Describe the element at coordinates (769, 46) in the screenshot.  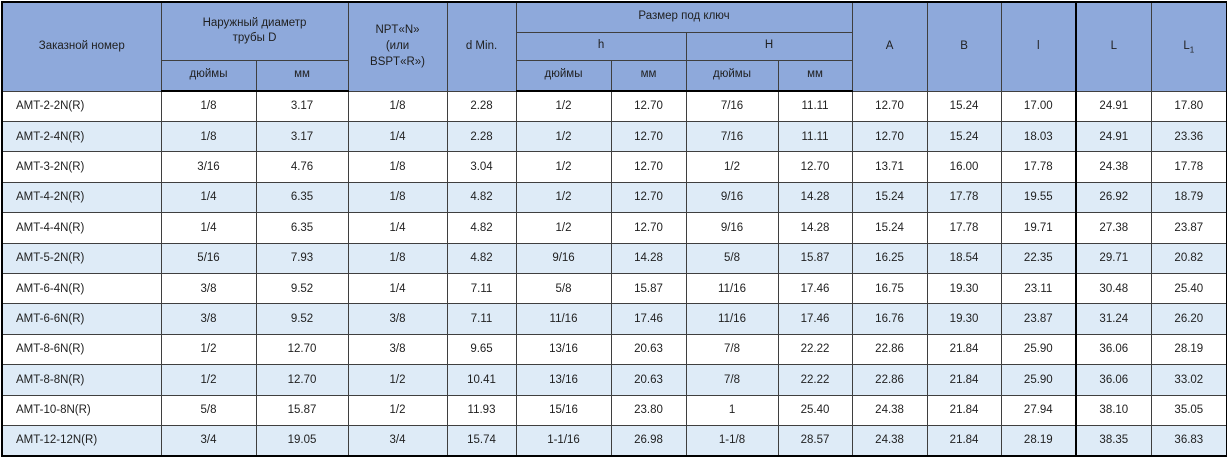
I see `header-h-big: H` at that location.